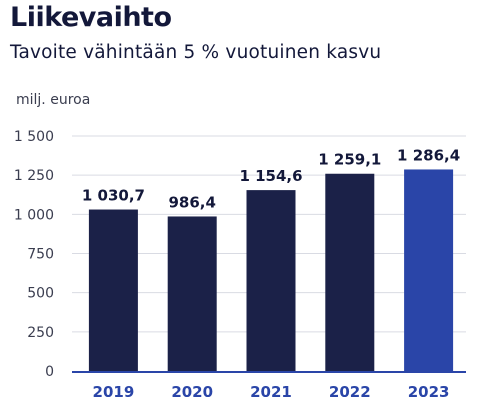 Image resolution: width=480 pixels, height=414 pixels. I want to click on chart-title: Liikevaihto, so click(91, 17).